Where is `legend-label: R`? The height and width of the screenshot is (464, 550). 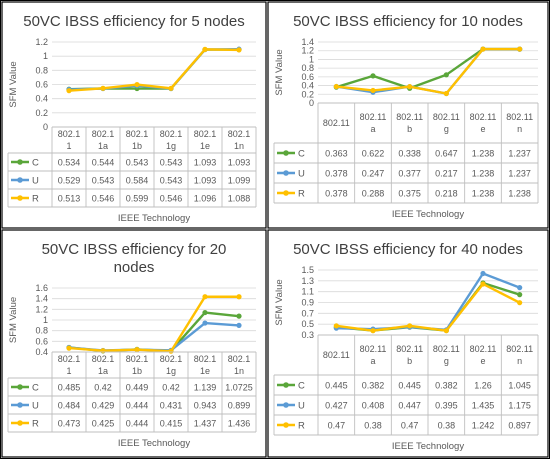
legend-label: R is located at coordinates (301, 426).